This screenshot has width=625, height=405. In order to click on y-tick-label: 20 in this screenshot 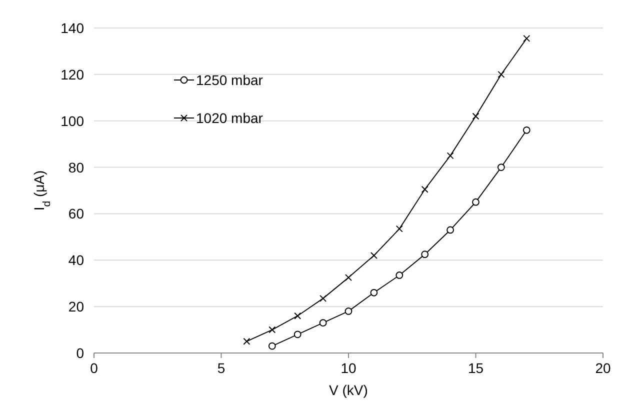, I will do `click(76, 306)`.